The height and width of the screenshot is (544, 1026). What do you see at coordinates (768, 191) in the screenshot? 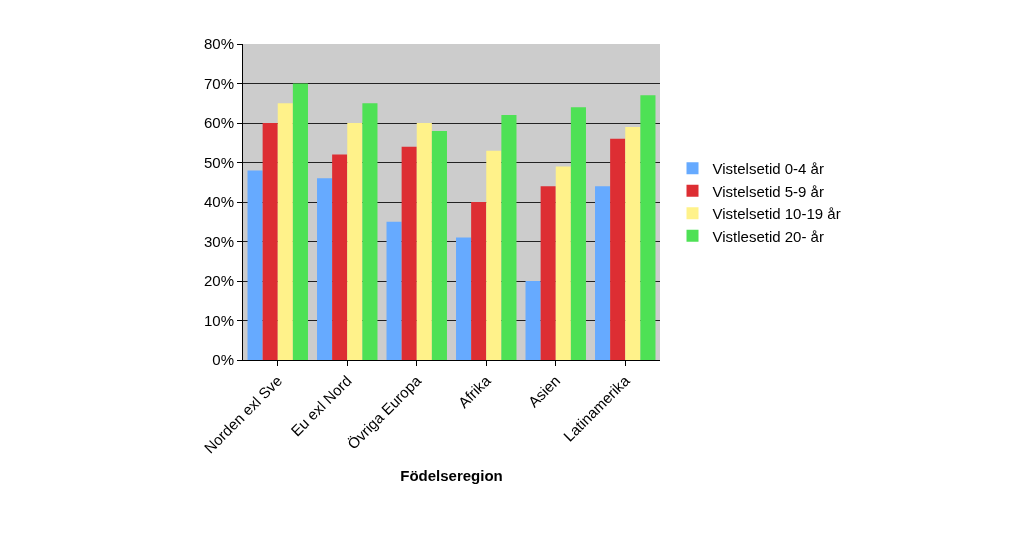
I see `legend-label: Vistelsetid 5-9 år` at bounding box center [768, 191].